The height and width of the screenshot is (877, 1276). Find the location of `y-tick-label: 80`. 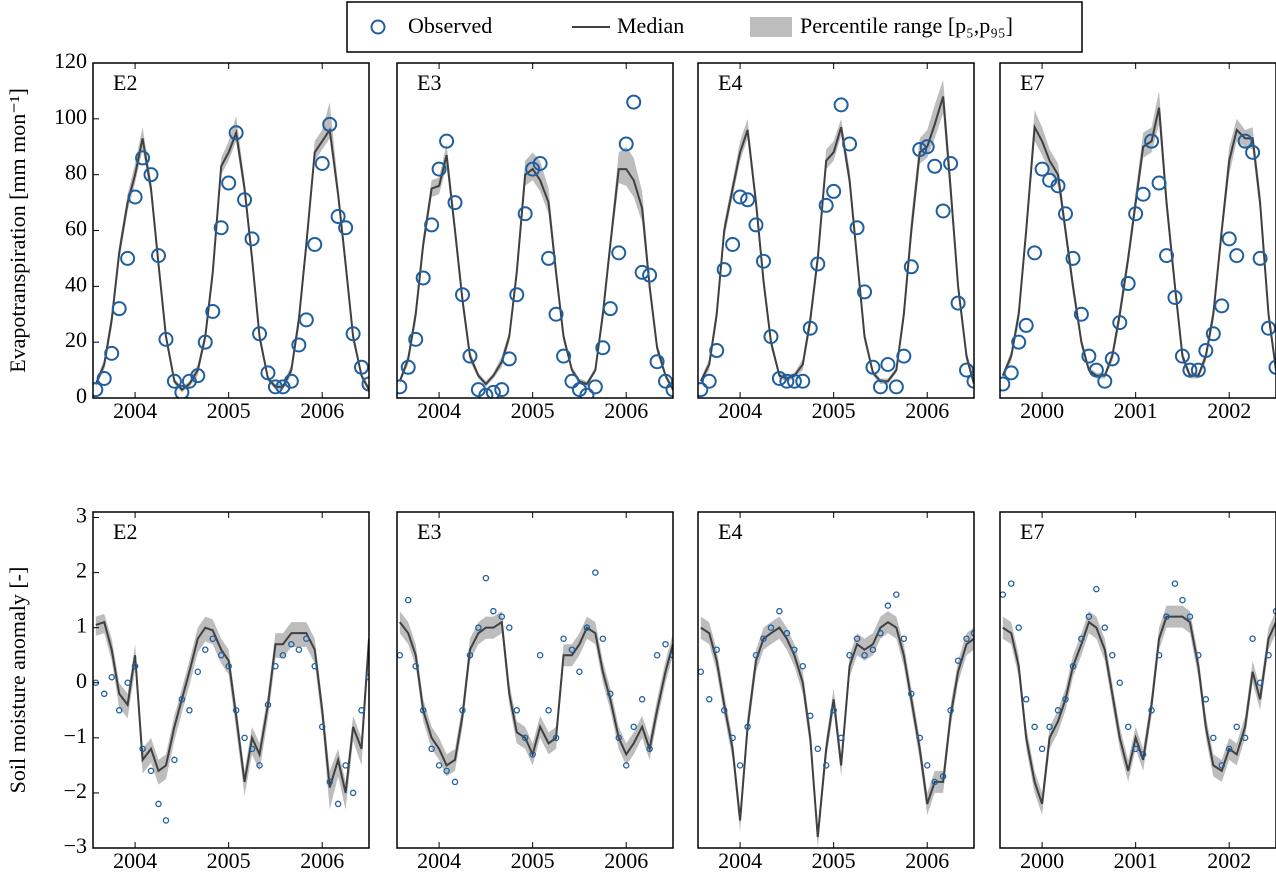

y-tick-label: 80 is located at coordinates (76, 172).